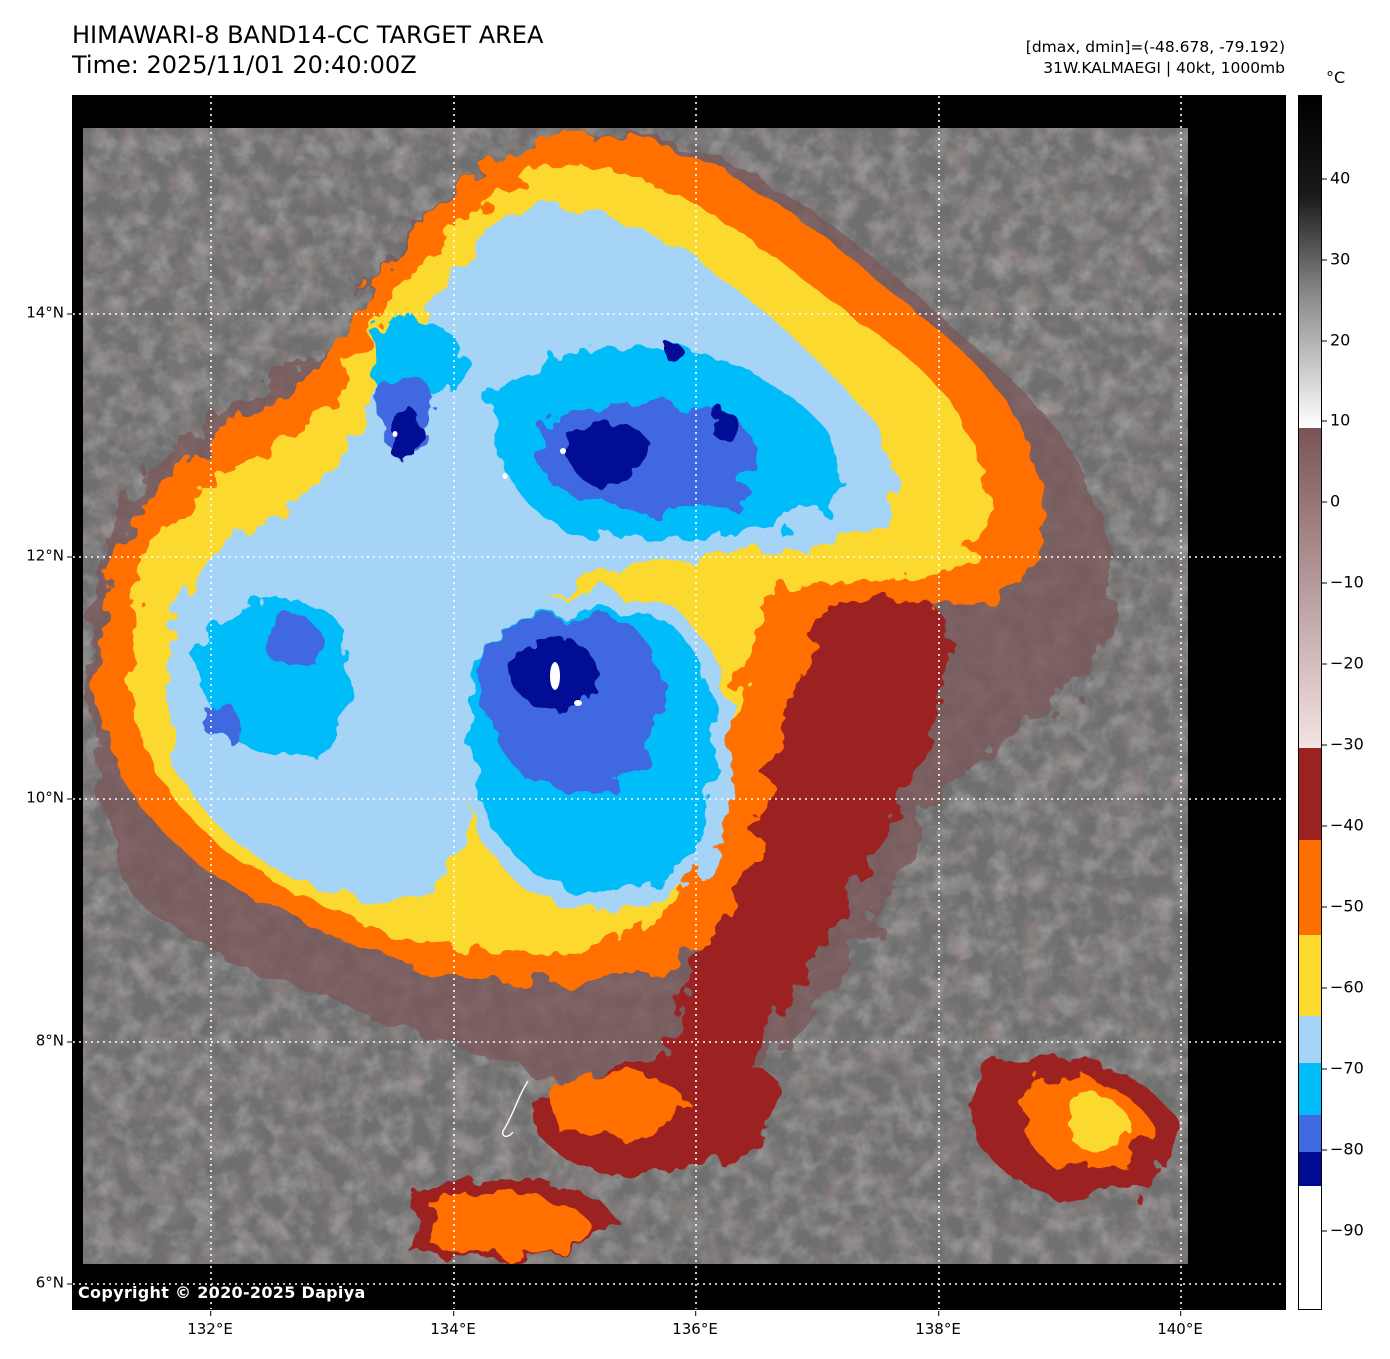 The width and height of the screenshot is (1390, 1359). Describe the element at coordinates (695, 1324) in the screenshot. I see `lon-label-136e: 136°E` at that location.